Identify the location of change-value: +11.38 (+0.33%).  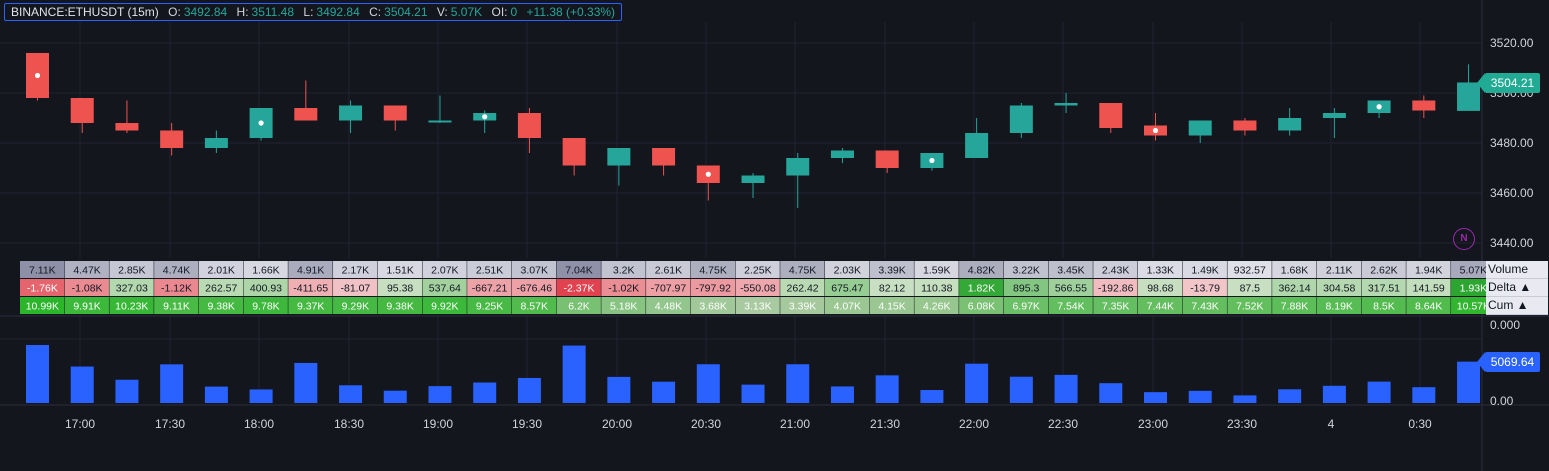
(571, 12).